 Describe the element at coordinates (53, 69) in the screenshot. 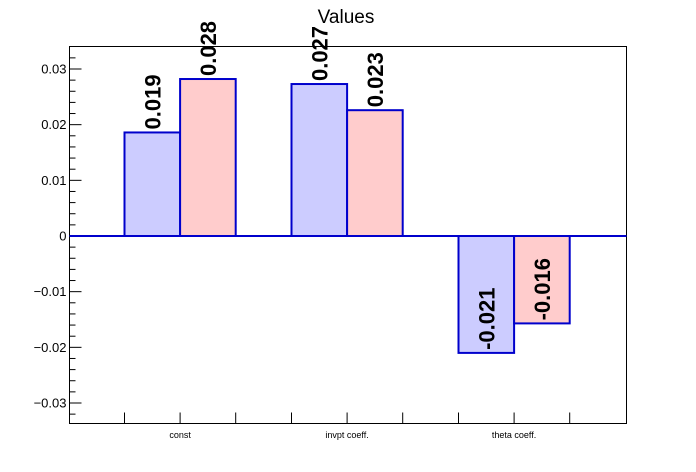

I see `y-tick-label: 0.03` at that location.